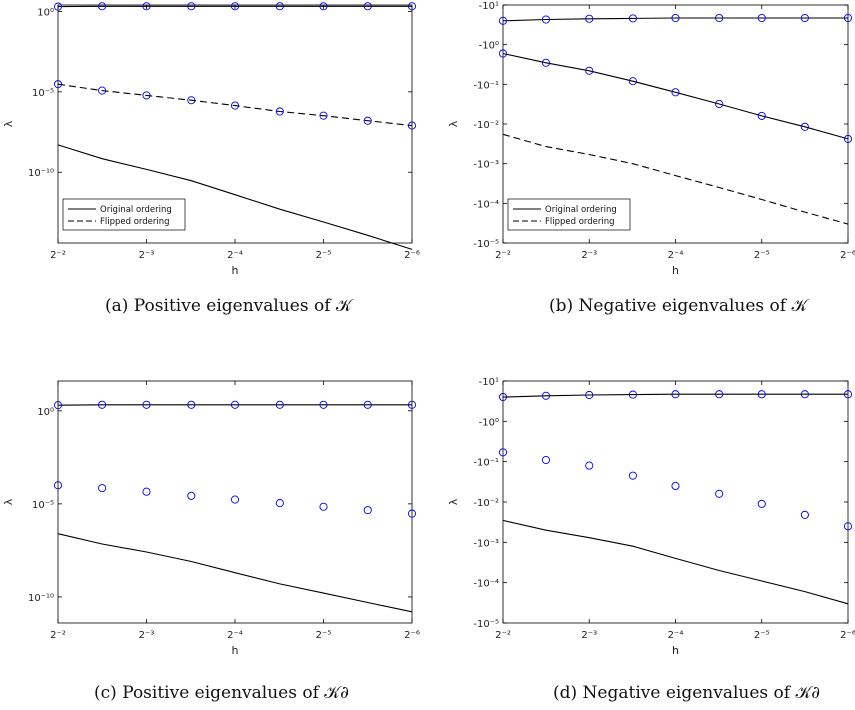 This screenshot has width=855, height=710. I want to click on y-tick-label: 10⁻¹⁰, so click(41, 173).